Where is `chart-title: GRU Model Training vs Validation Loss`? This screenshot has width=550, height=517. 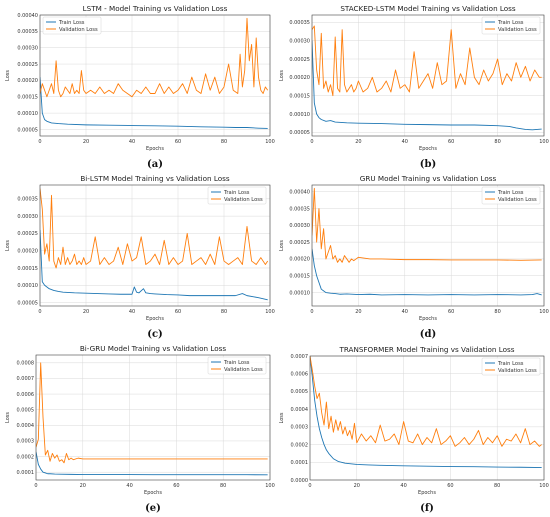
chart-title: GRU Model Training vs Validation Loss is located at coordinates (428, 178).